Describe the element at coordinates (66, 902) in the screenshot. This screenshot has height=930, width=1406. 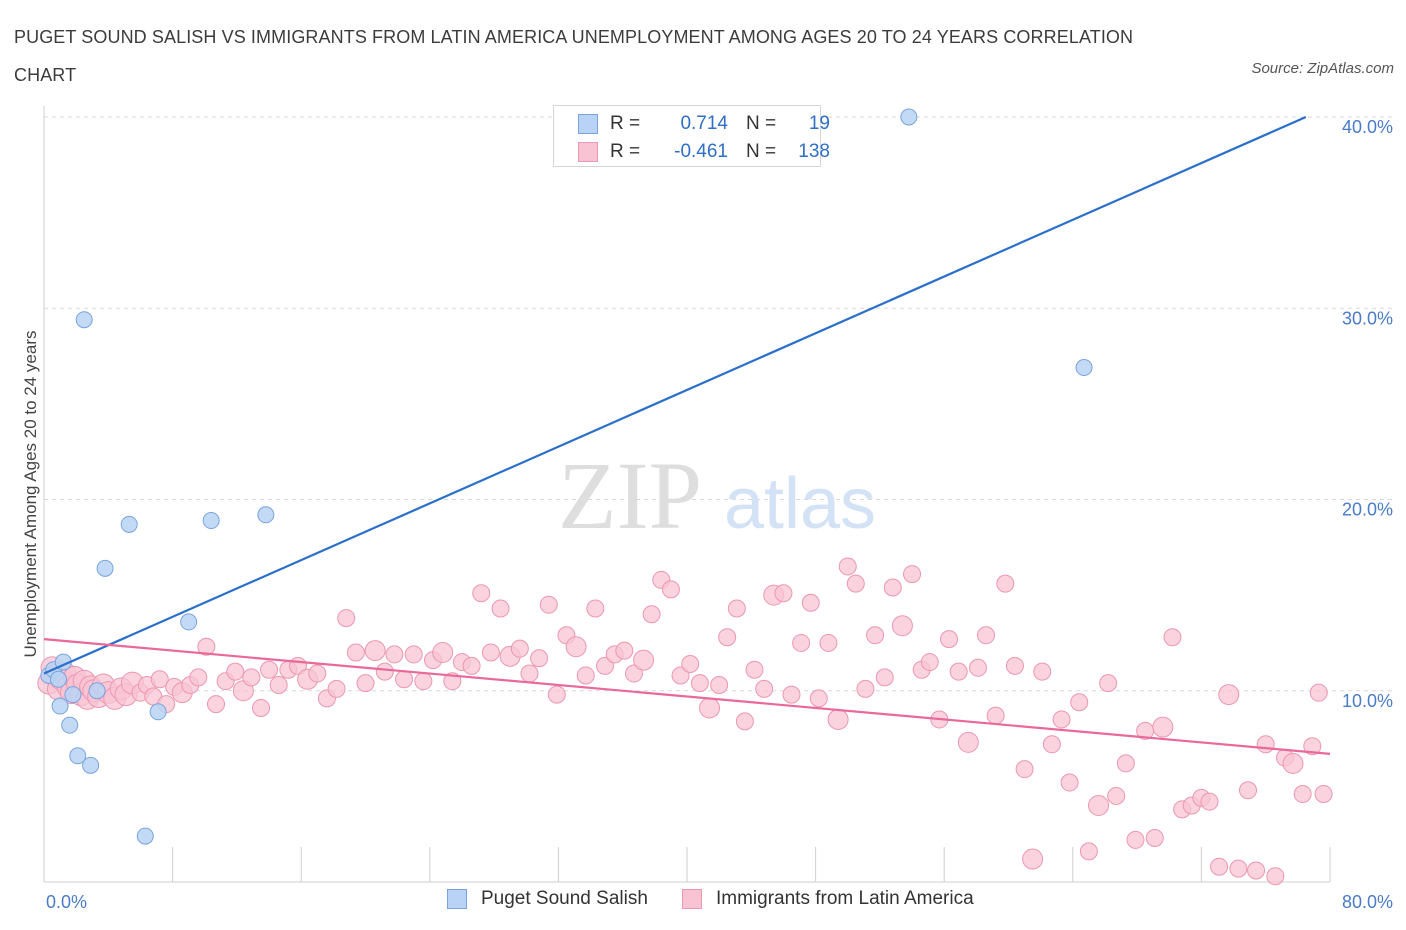
I see `x-tick-label: 0.0%` at that location.